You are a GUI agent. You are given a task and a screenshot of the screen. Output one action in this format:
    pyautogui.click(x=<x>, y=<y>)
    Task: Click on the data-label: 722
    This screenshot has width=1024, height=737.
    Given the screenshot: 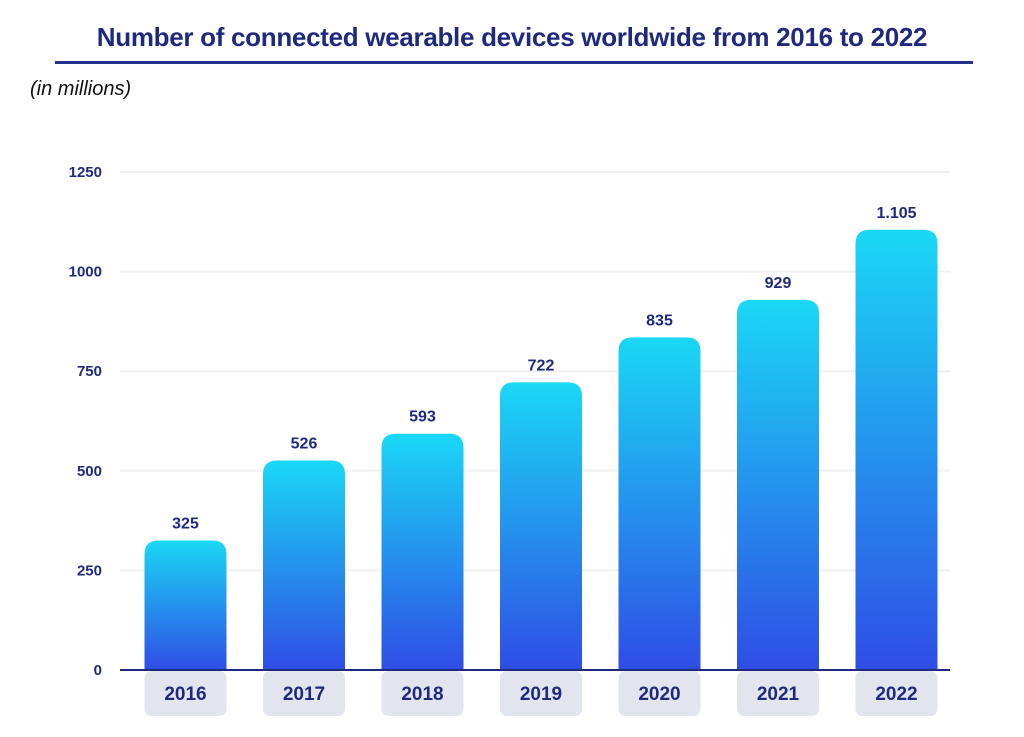 What is the action you would take?
    pyautogui.click(x=541, y=365)
    